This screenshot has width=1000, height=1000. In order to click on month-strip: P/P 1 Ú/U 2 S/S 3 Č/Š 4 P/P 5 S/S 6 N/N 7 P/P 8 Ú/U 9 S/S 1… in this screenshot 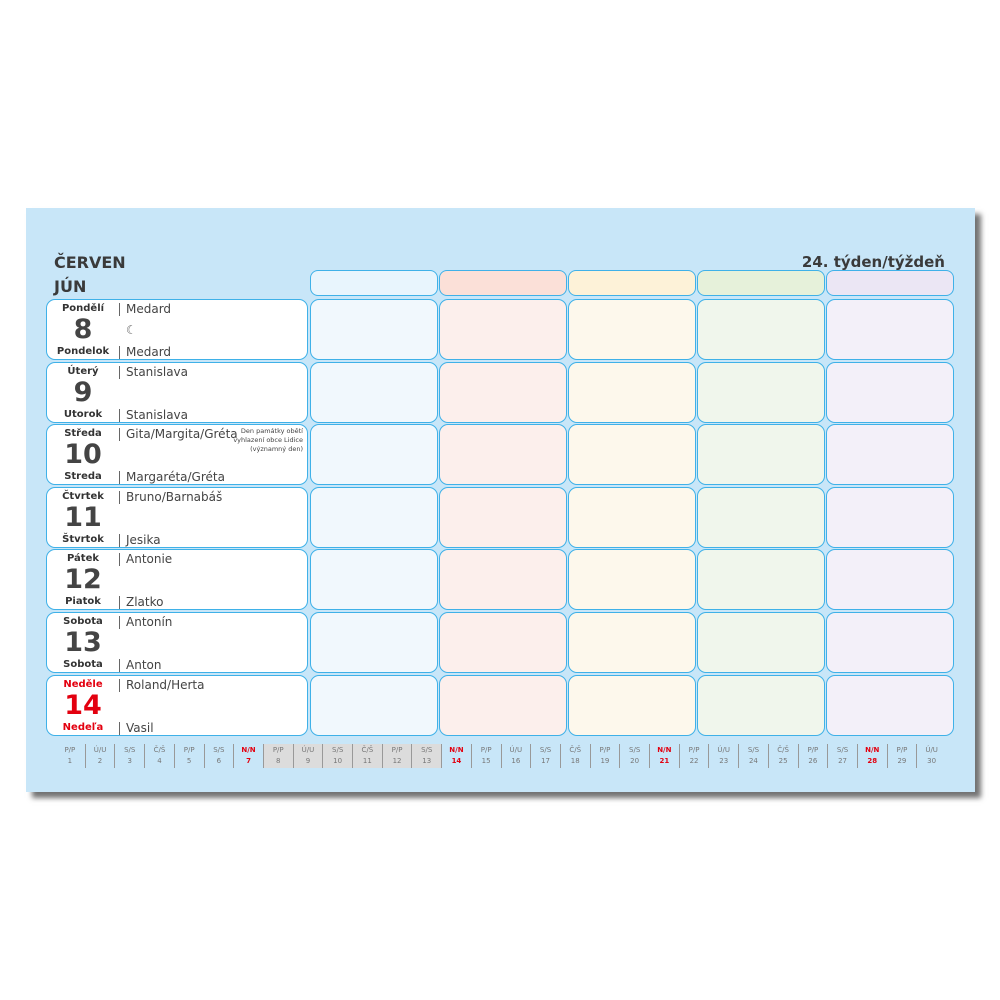, I will do `click(500, 756)`.